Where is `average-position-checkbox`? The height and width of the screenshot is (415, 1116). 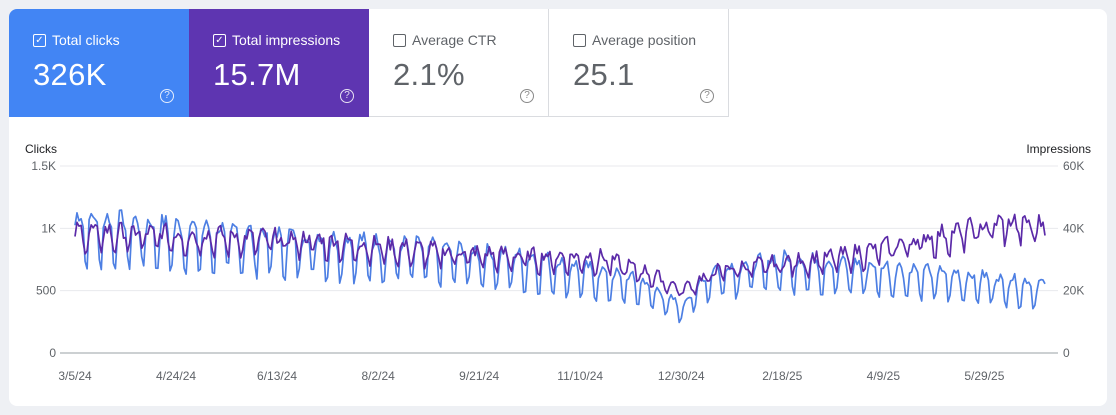 average-position-checkbox is located at coordinates (579, 40).